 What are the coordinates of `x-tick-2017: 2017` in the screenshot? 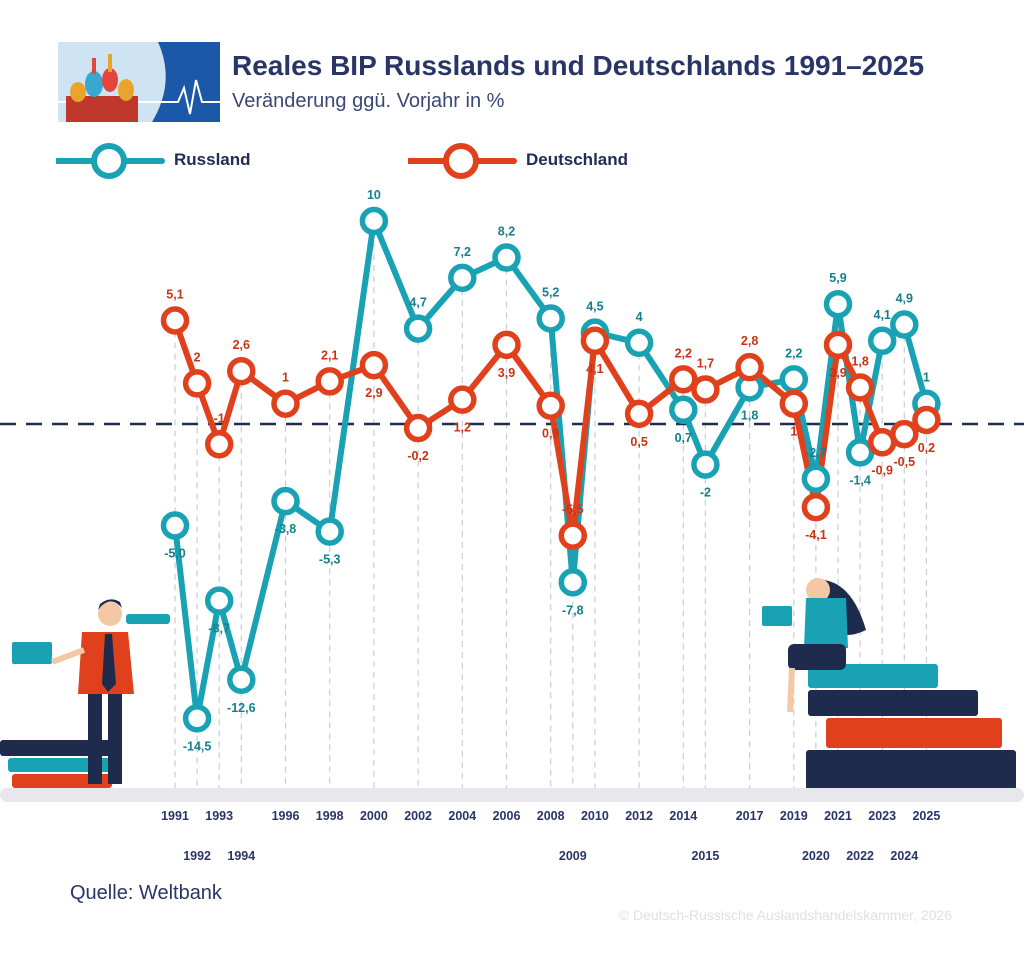 It's located at (750, 816).